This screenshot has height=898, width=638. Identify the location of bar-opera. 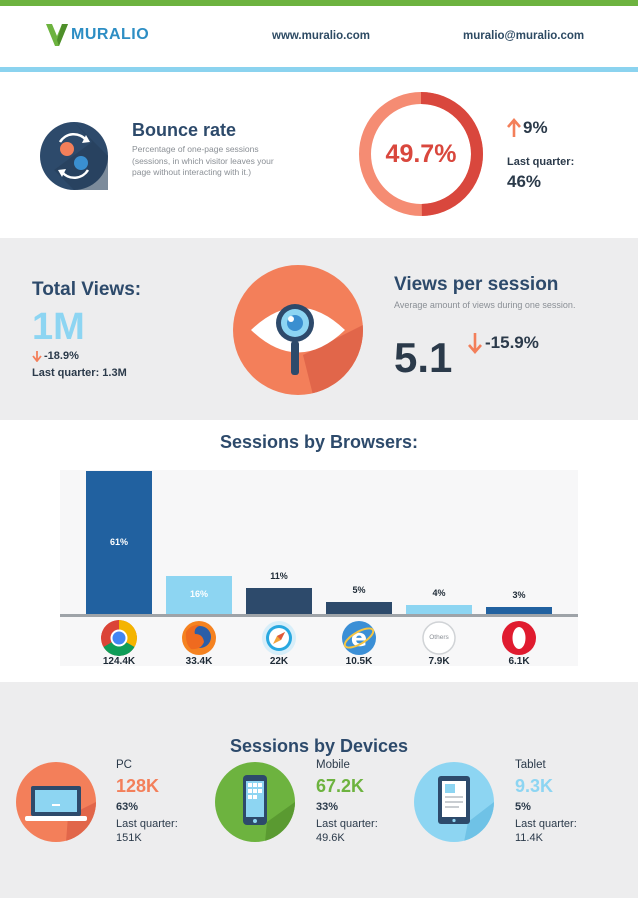
(519, 610).